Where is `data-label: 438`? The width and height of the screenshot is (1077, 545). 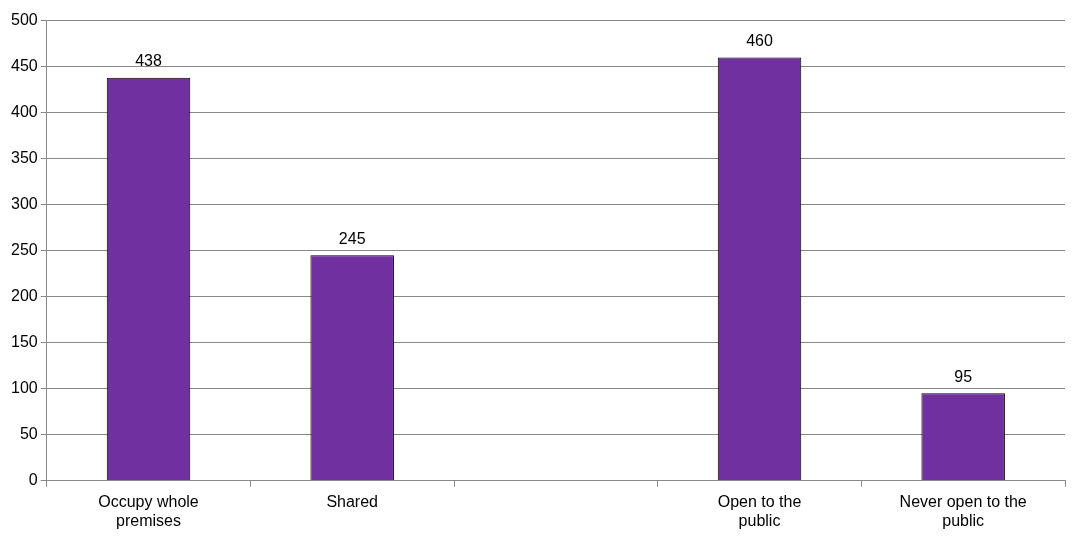 data-label: 438 is located at coordinates (148, 61).